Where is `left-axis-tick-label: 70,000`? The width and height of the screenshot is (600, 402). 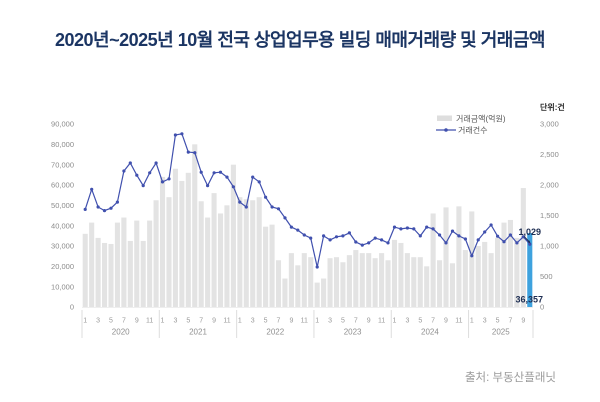 left-axis-tick-label: 70,000 is located at coordinates (62, 164).